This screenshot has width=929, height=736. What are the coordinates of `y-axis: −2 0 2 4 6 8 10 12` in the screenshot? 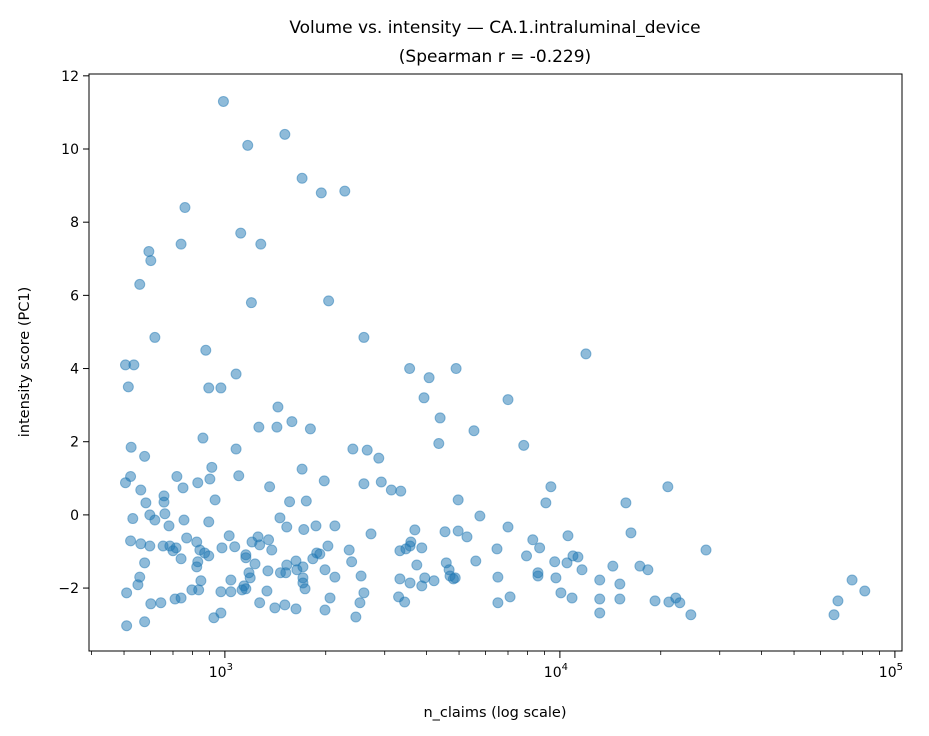 It's located at (73, 333).